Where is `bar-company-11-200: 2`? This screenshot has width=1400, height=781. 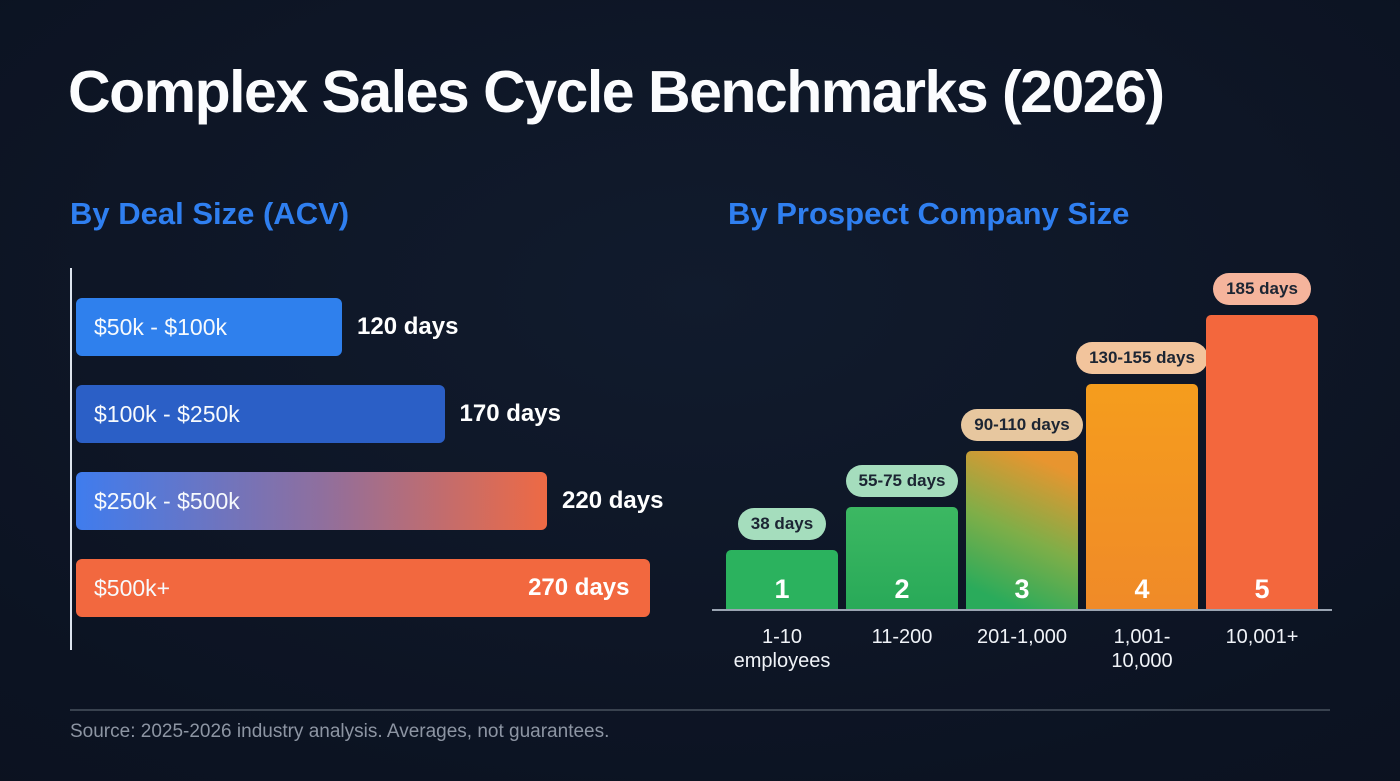 bar-company-11-200: 2 is located at coordinates (902, 559).